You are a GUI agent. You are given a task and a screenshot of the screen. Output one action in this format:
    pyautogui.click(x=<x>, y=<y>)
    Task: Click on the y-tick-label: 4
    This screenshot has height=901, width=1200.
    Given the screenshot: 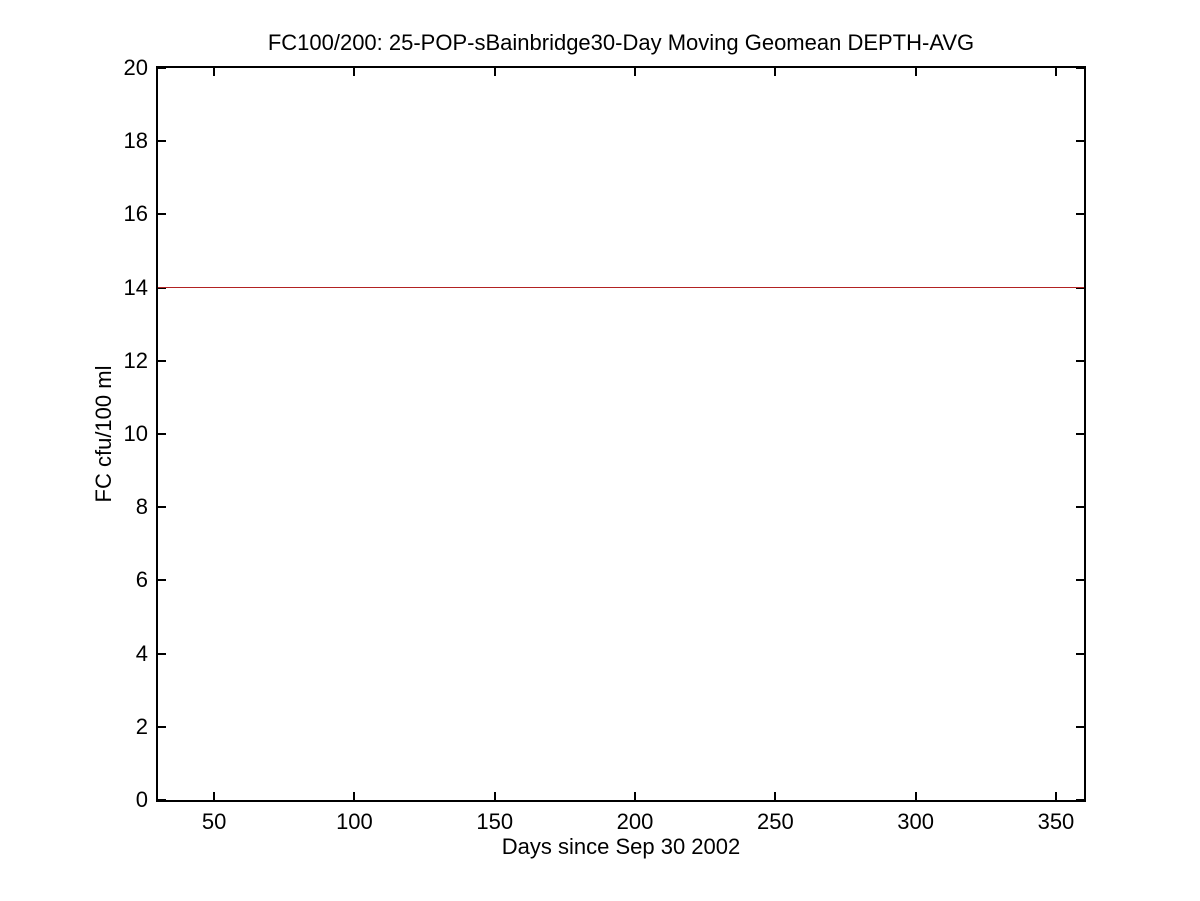 What is the action you would take?
    pyautogui.click(x=141, y=653)
    